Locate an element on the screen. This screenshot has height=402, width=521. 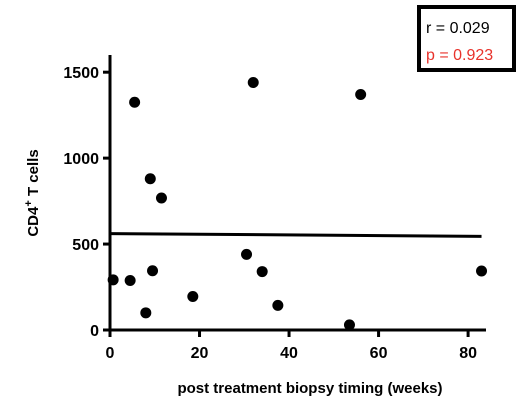
y-axis-ticks: 0 500 1000 1500 is located at coordinates (86, 202).